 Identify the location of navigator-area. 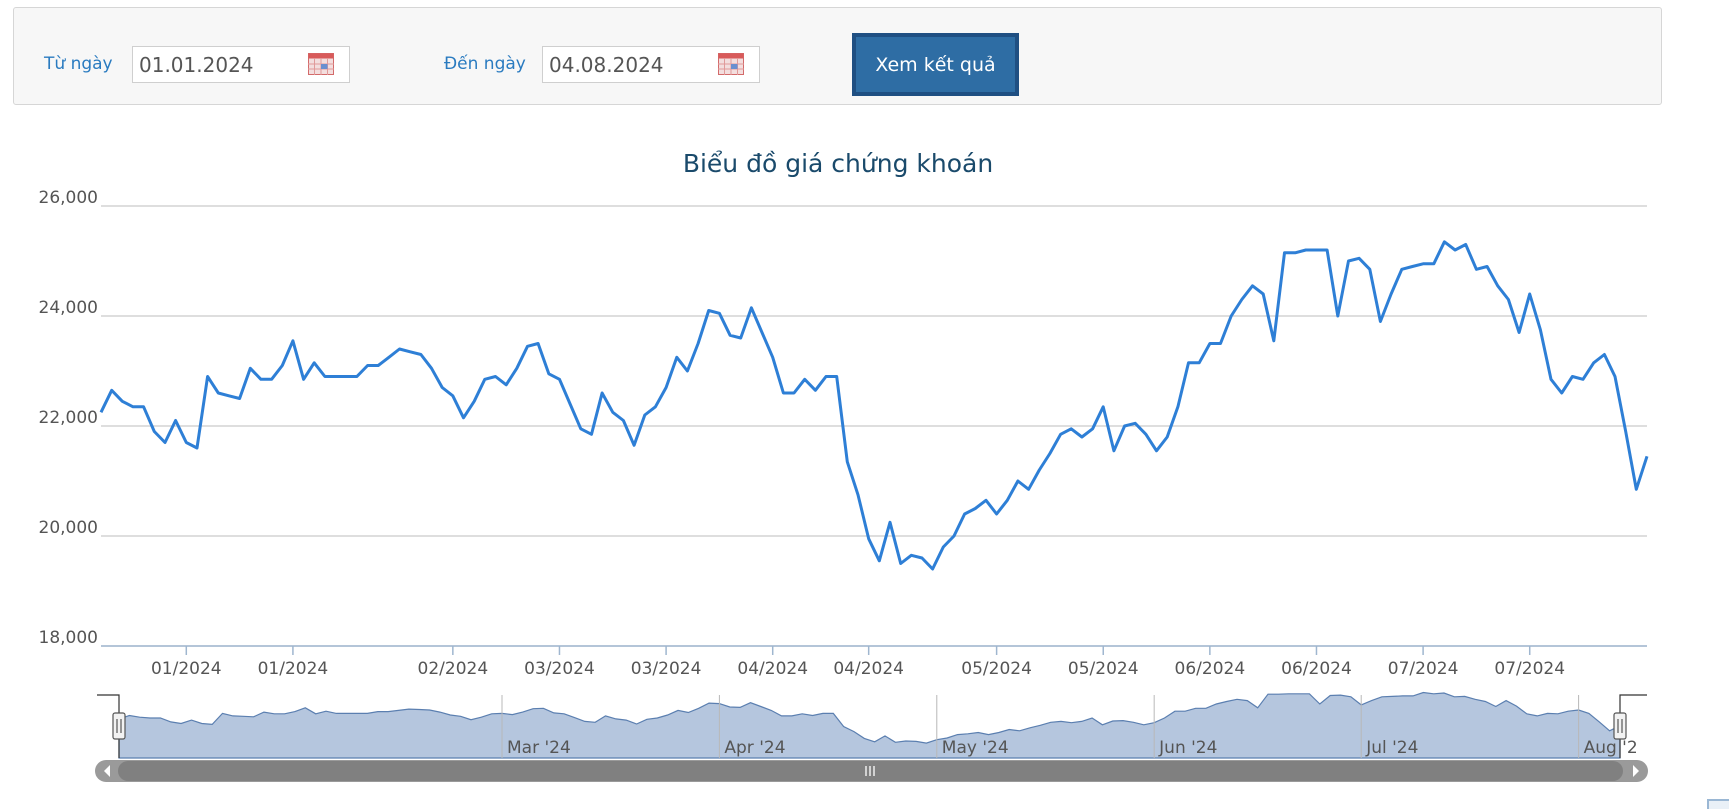
(869, 725).